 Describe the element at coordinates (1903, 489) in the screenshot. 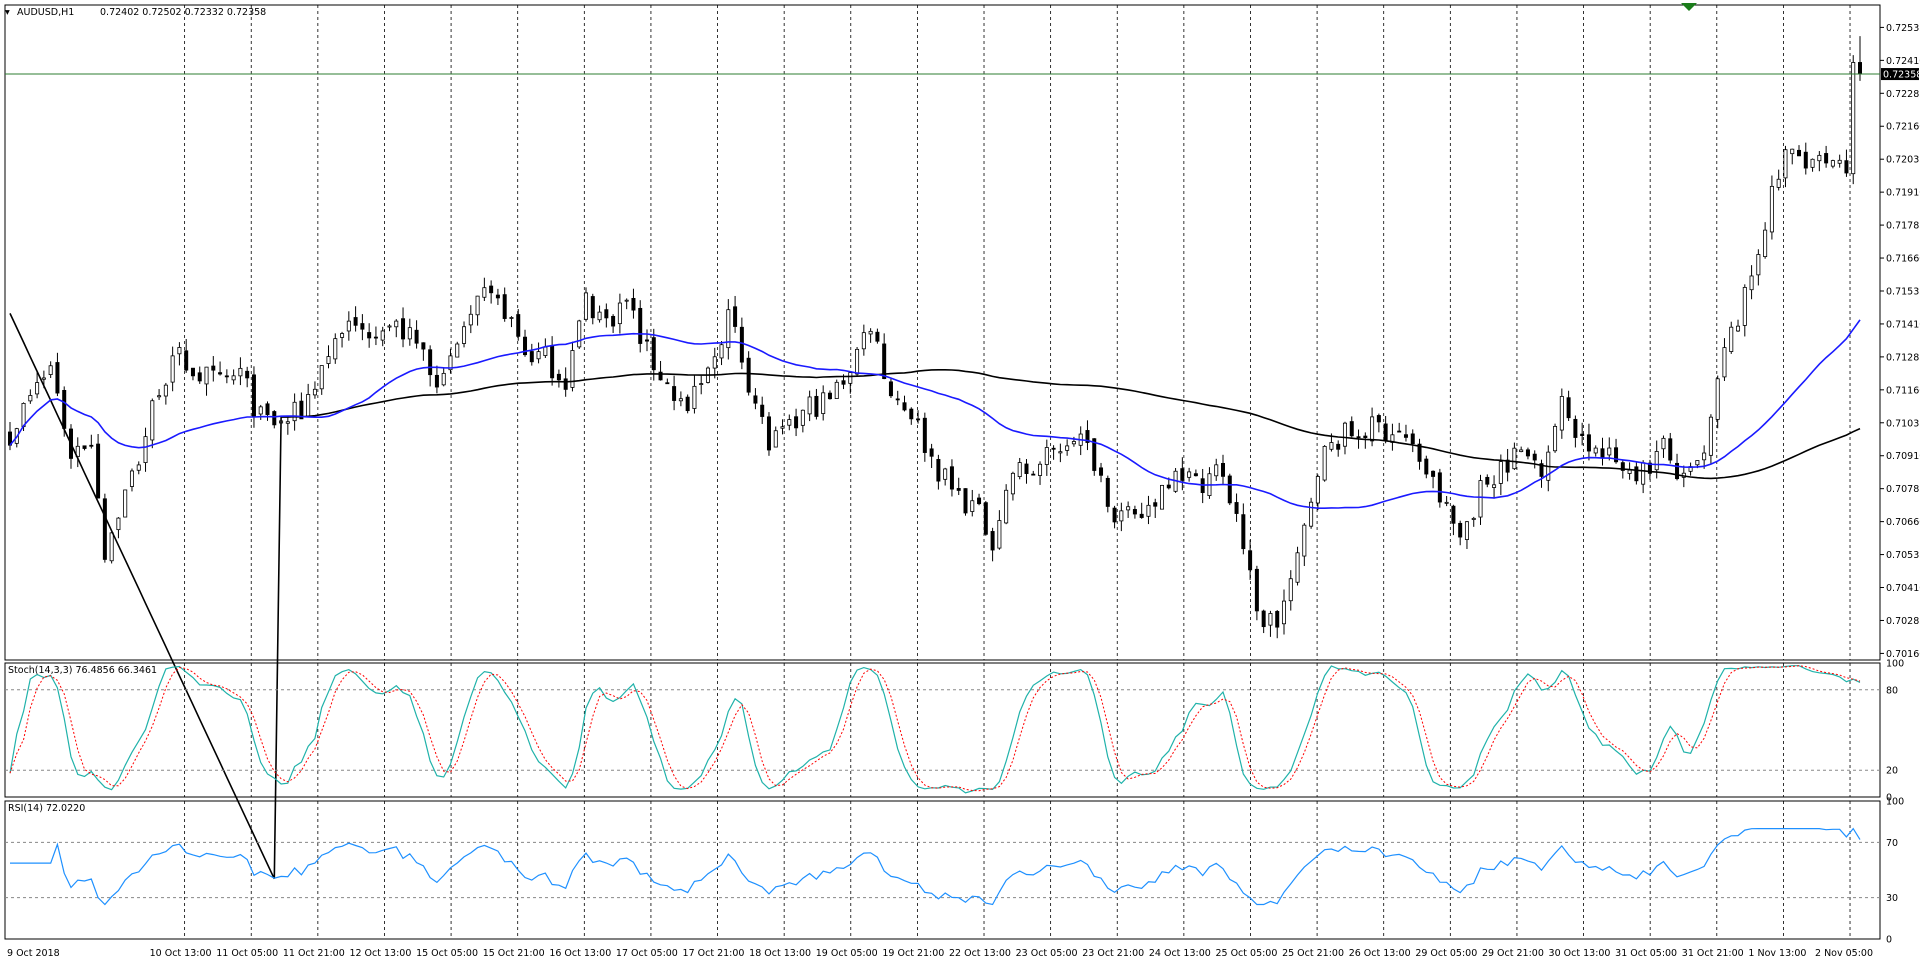

I see `price-tick-label: 0.70785` at that location.